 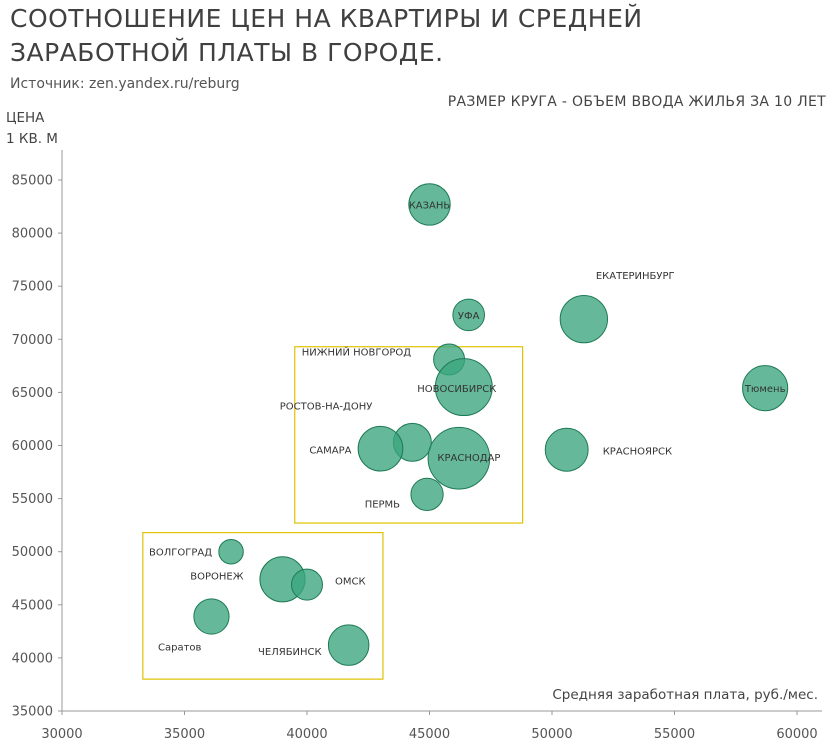 What do you see at coordinates (357, 351) in the screenshot?
I see `bubble-label: НИЖНИЙ НОВГОРОД` at bounding box center [357, 351].